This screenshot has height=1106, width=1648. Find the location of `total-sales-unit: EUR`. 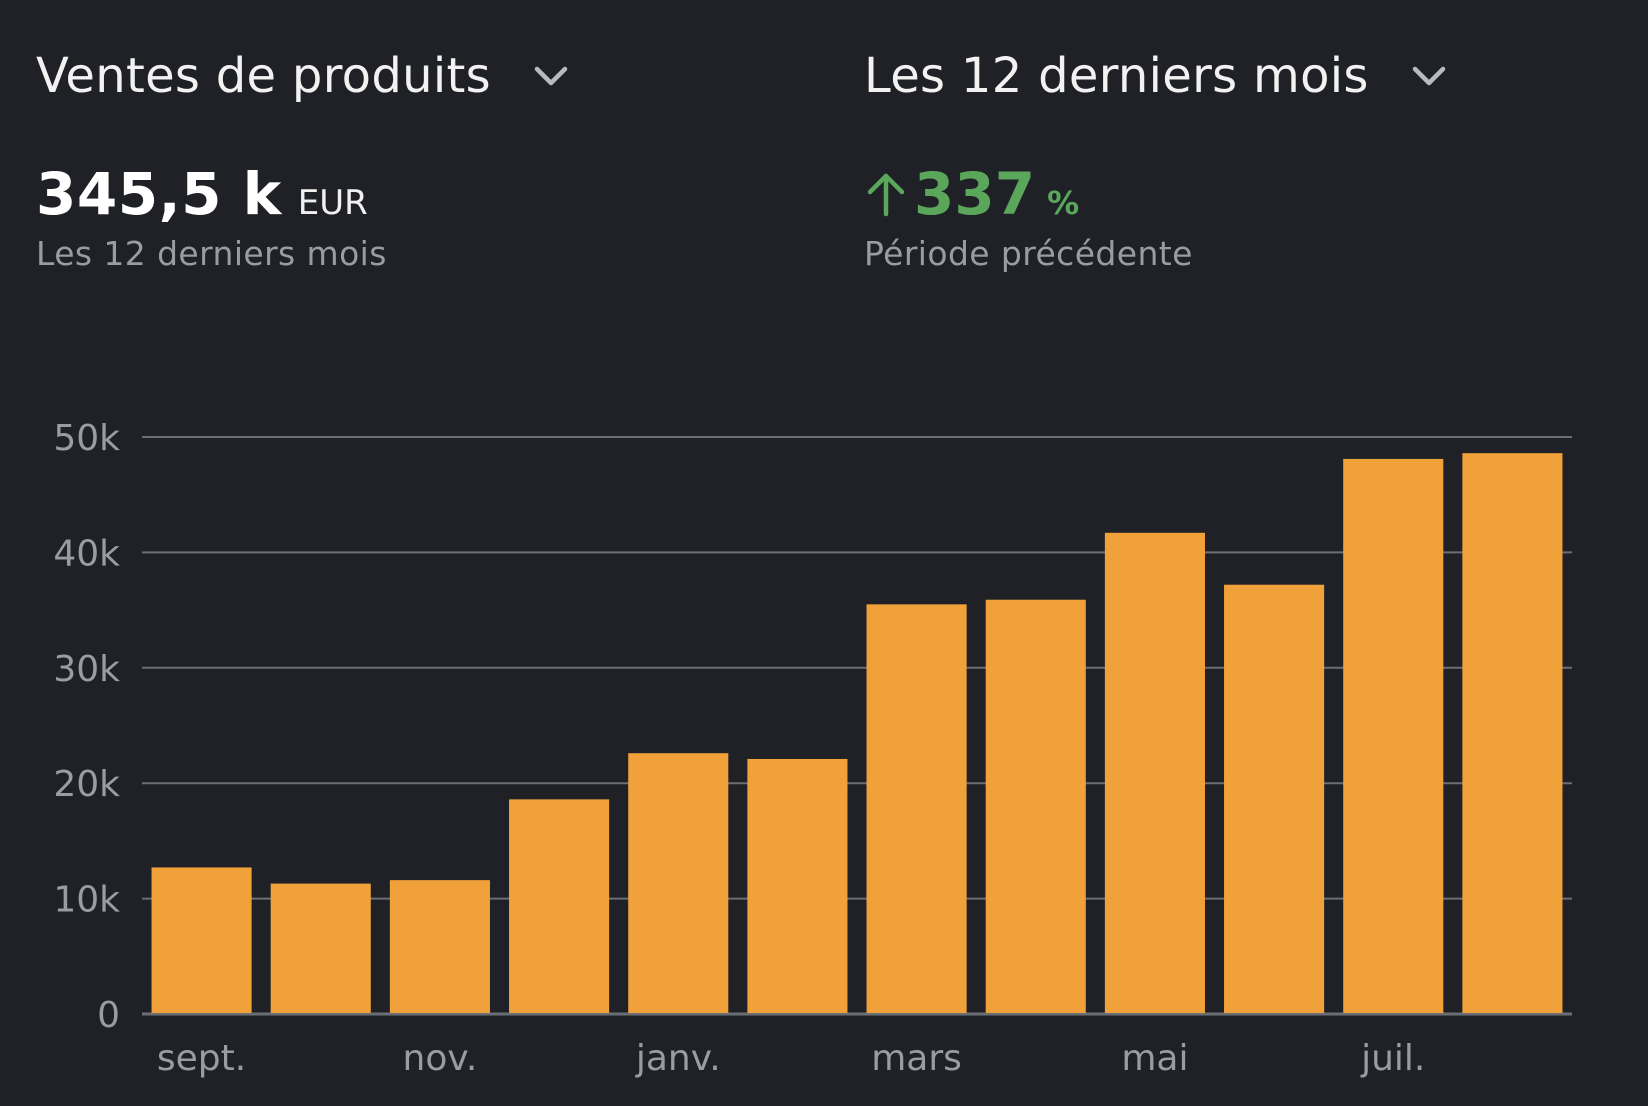

total-sales-unit: EUR is located at coordinates (332, 203).